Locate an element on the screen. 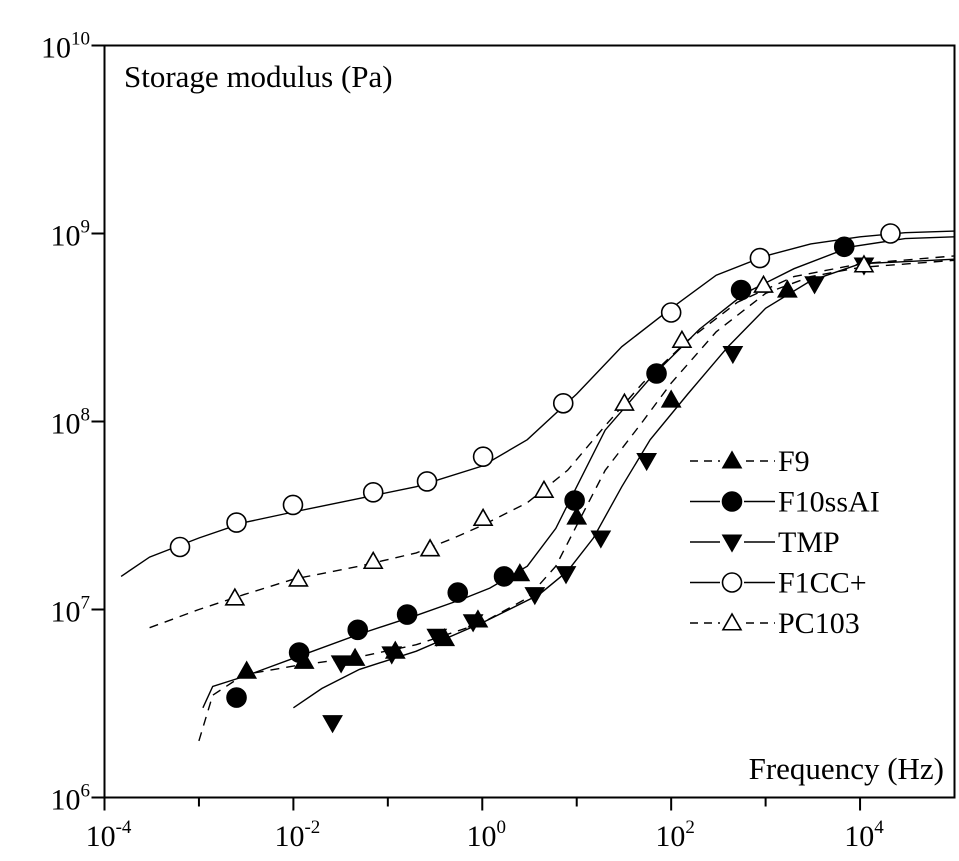 The width and height of the screenshot is (959, 861). x-tick-label-0: 10⁰ is located at coordinates (487, 835).